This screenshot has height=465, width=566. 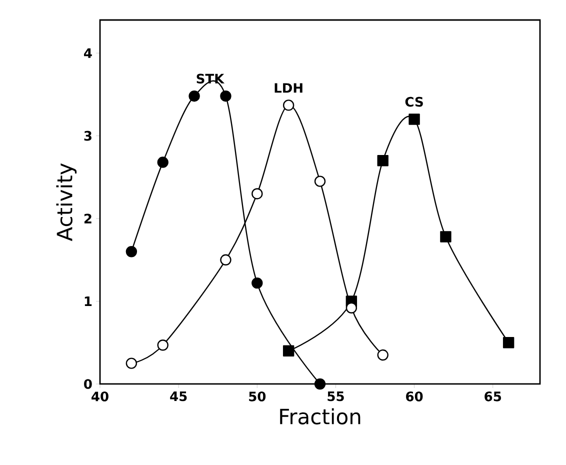 What do you see at coordinates (88, 53) in the screenshot?
I see `y-tick-label: 4` at bounding box center [88, 53].